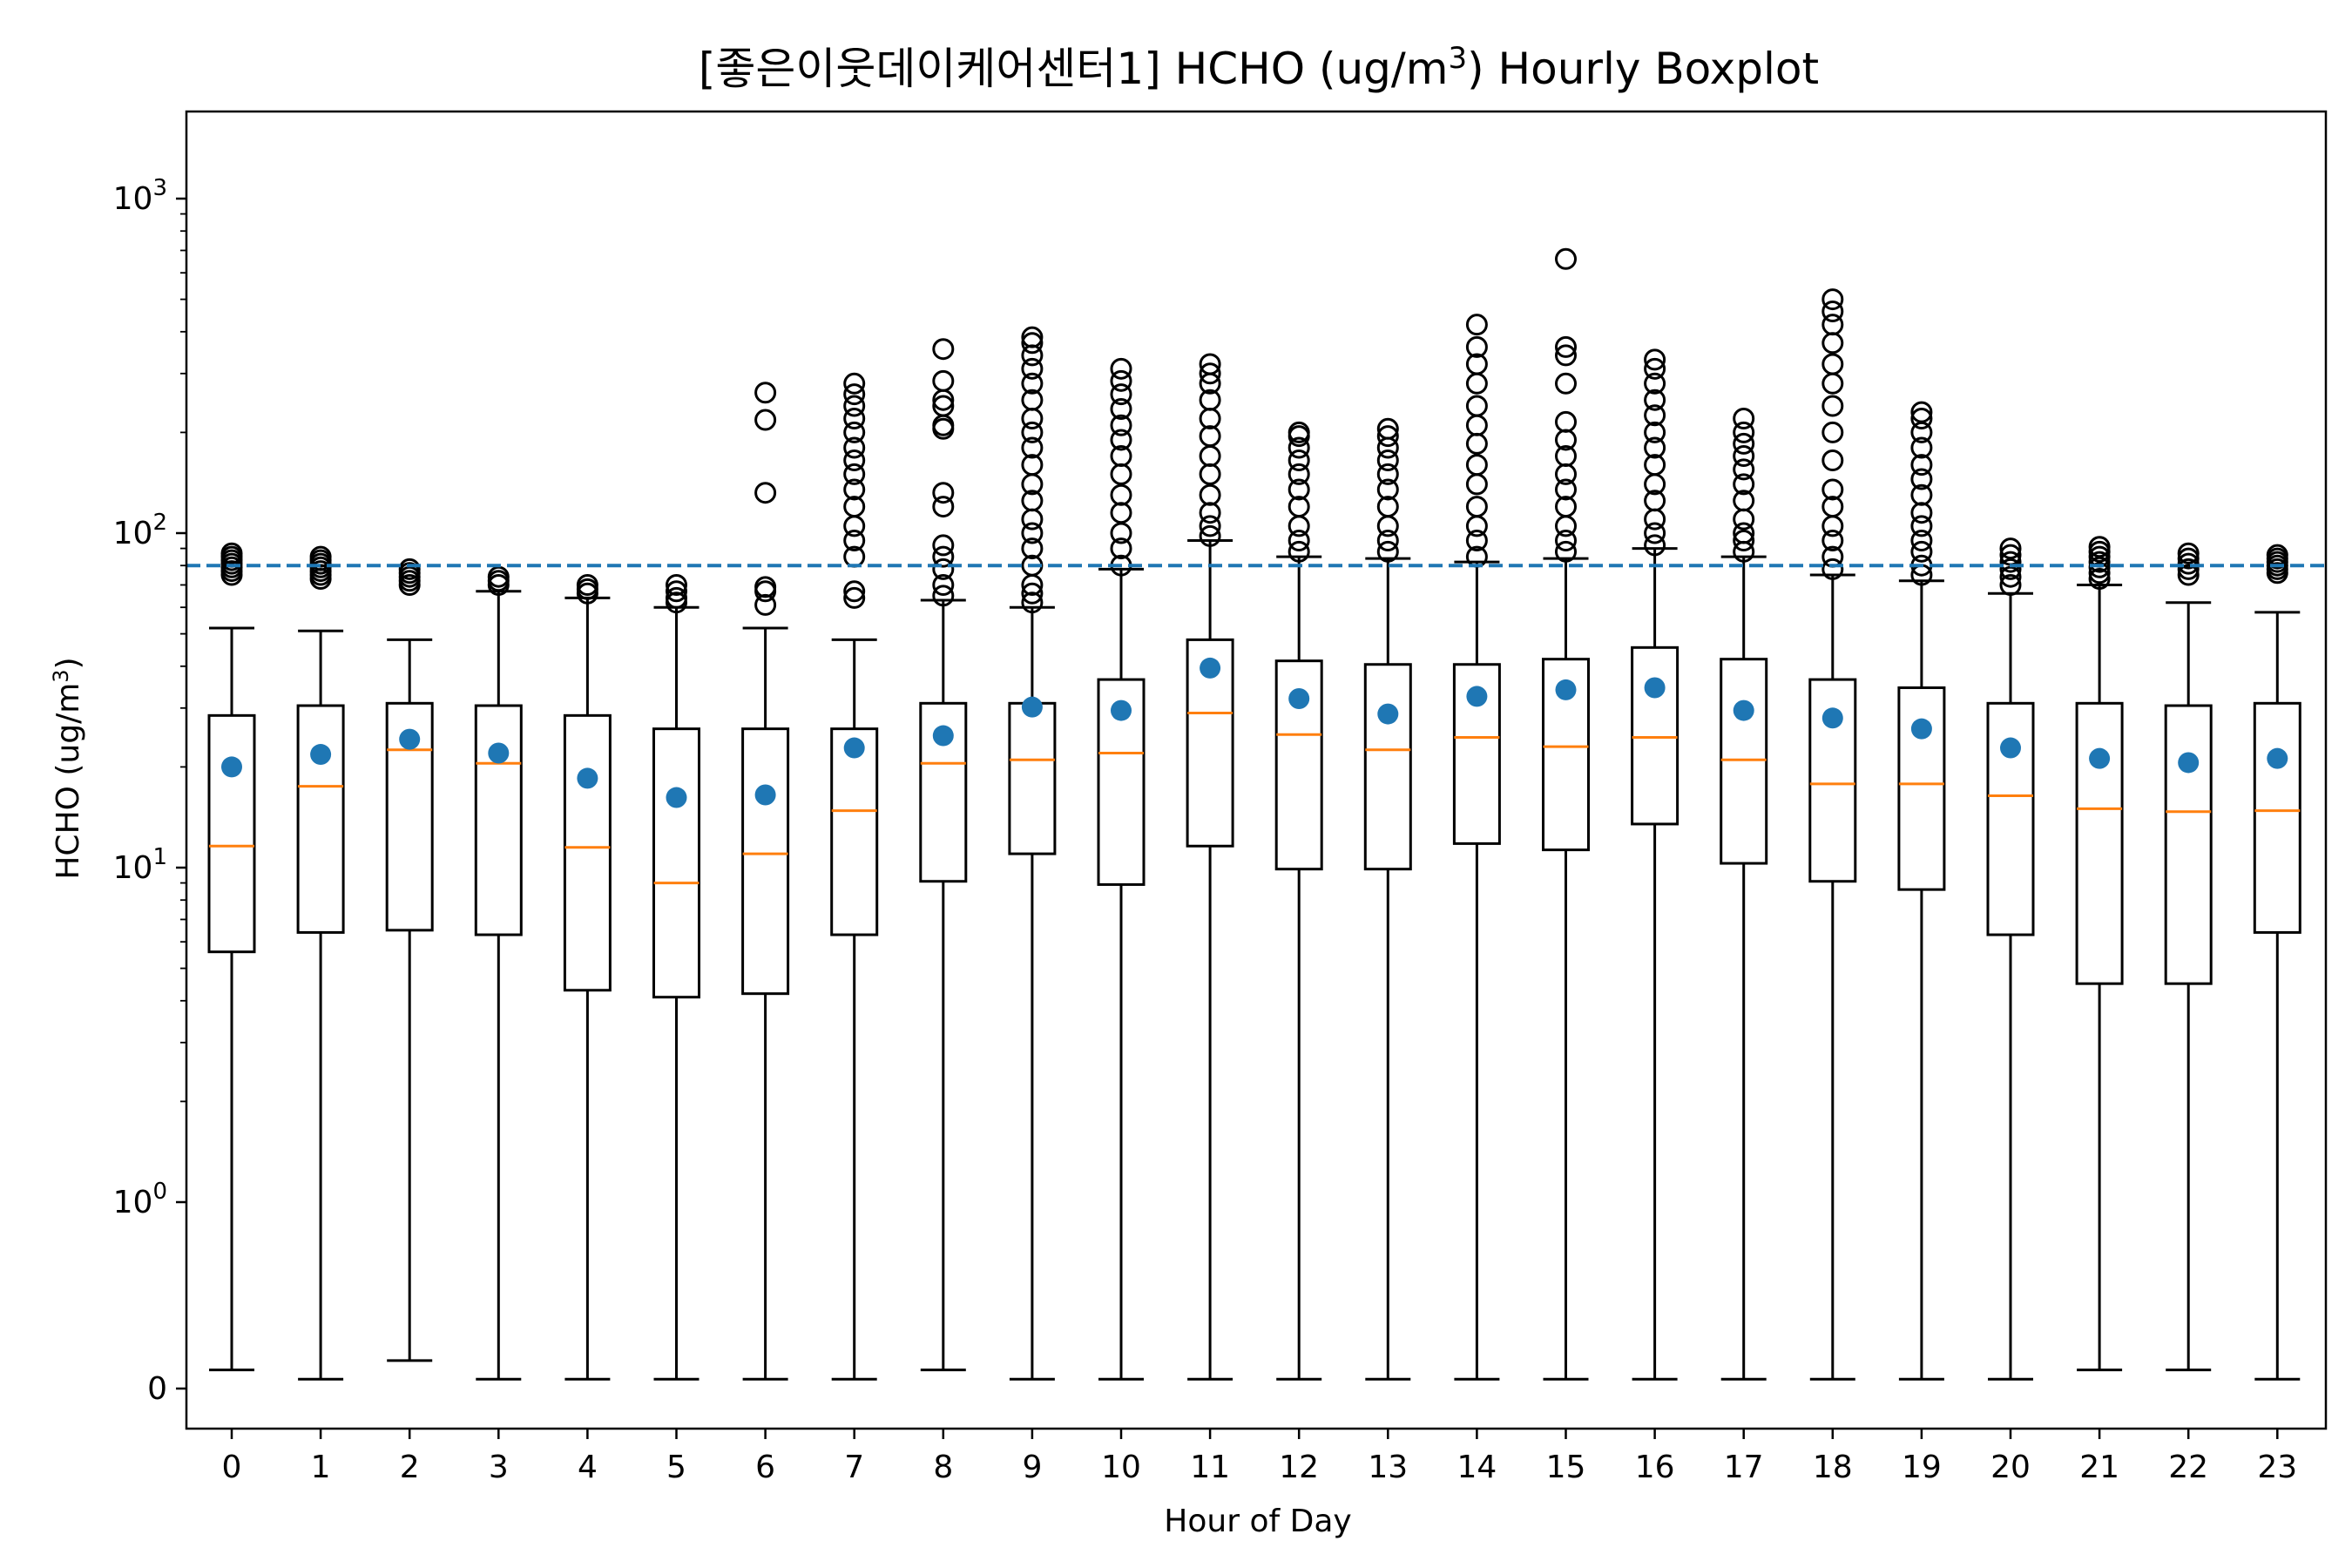 The image size is (2352, 1568). Describe the element at coordinates (1210, 1467) in the screenshot. I see `x-tick-label: 11` at that location.